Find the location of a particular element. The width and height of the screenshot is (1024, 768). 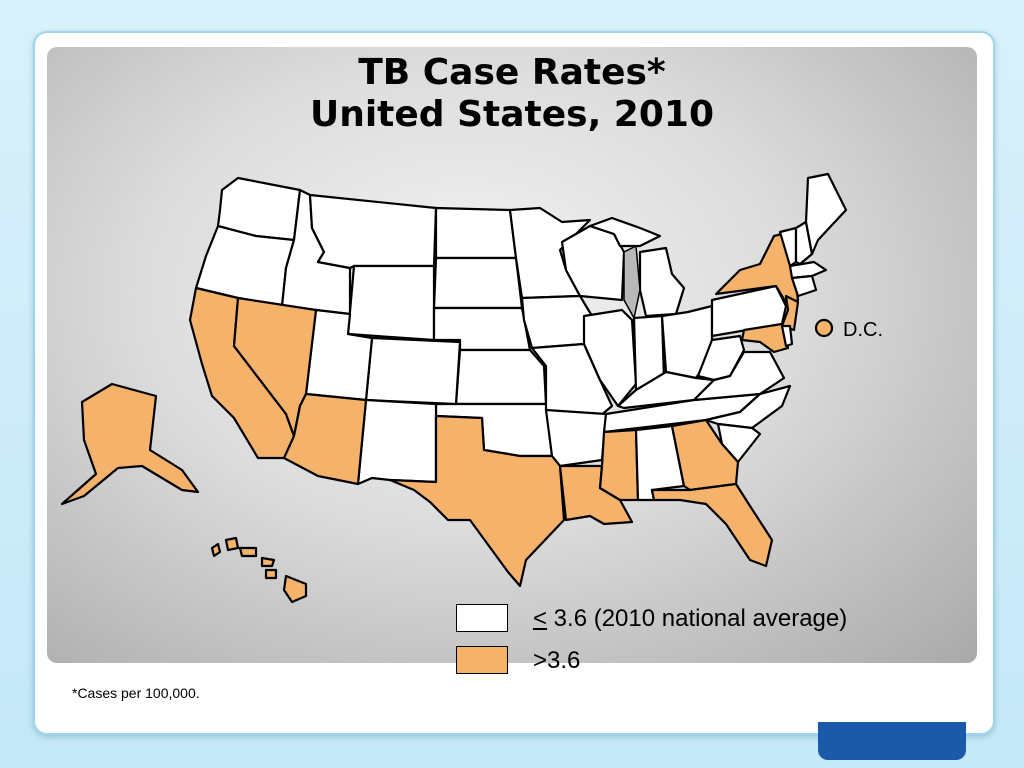

state-iowa is located at coordinates (557, 322).